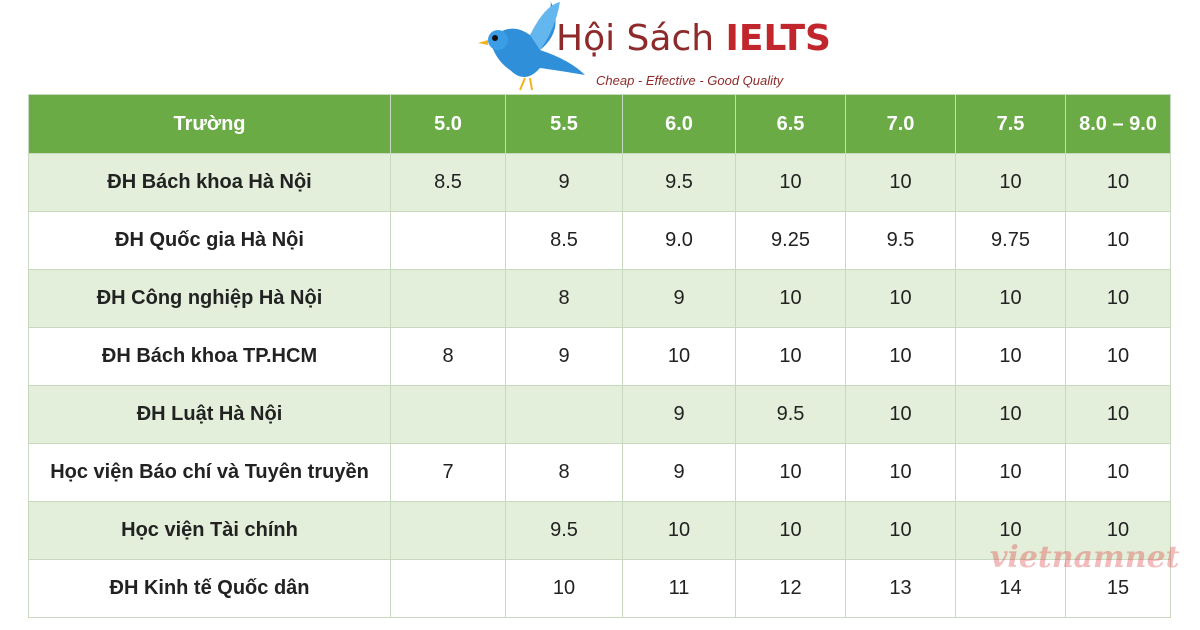 The image size is (1200, 630). Describe the element at coordinates (635, 38) in the screenshot. I see `brand-name: Hội Sách` at that location.